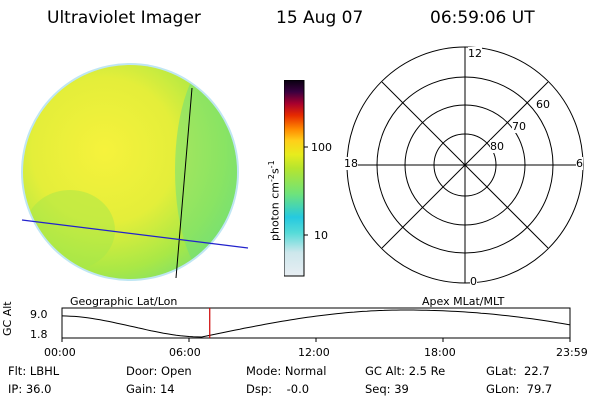 The width and height of the screenshot is (600, 400). Describe the element at coordinates (473, 281) in the screenshot. I see `mlt-label-0: 0` at that location.